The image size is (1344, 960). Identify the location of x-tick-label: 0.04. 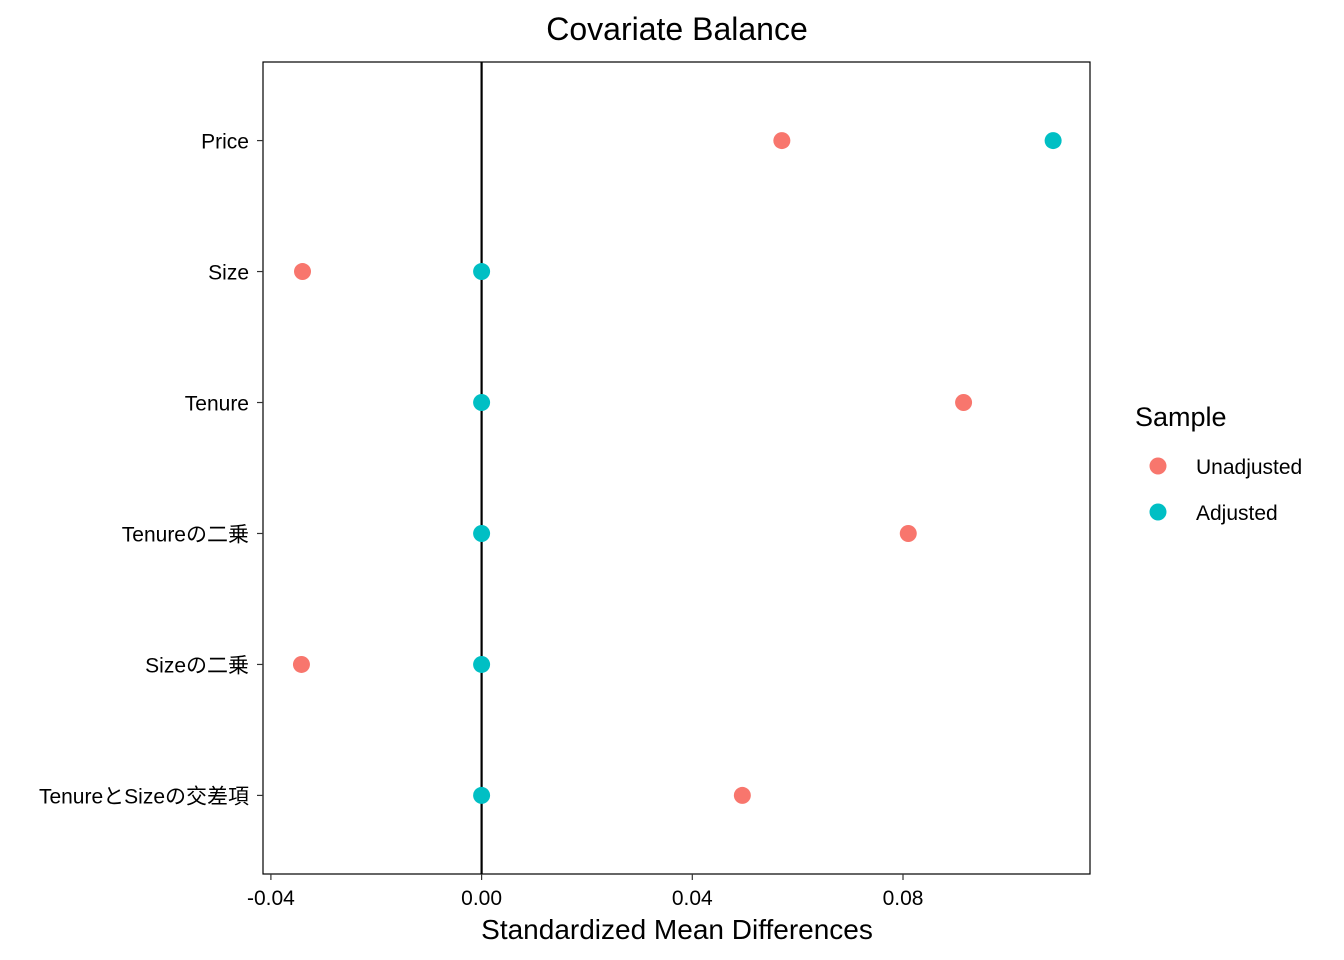
(692, 898).